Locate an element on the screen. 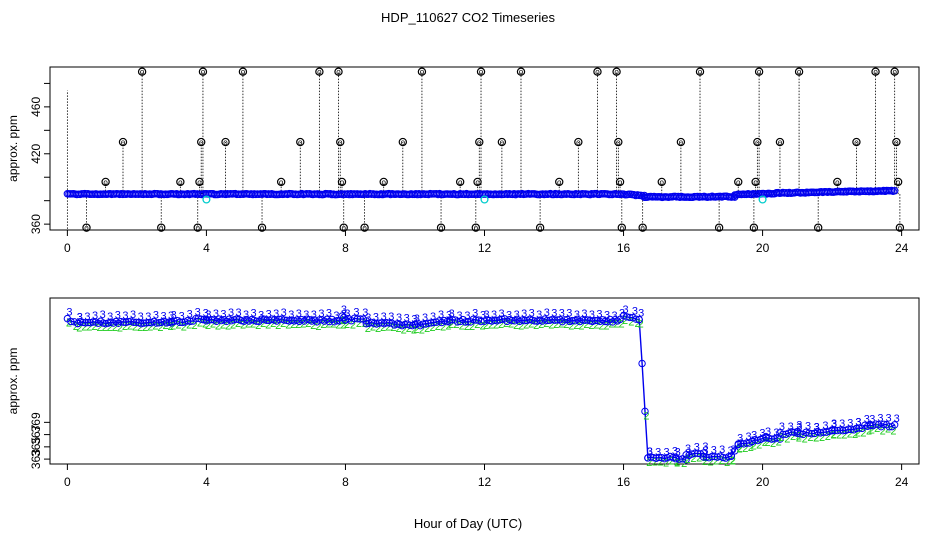 The width and height of the screenshot is (936, 540). bottom-y-tick-label: 363 is located at coordinates (36, 459).